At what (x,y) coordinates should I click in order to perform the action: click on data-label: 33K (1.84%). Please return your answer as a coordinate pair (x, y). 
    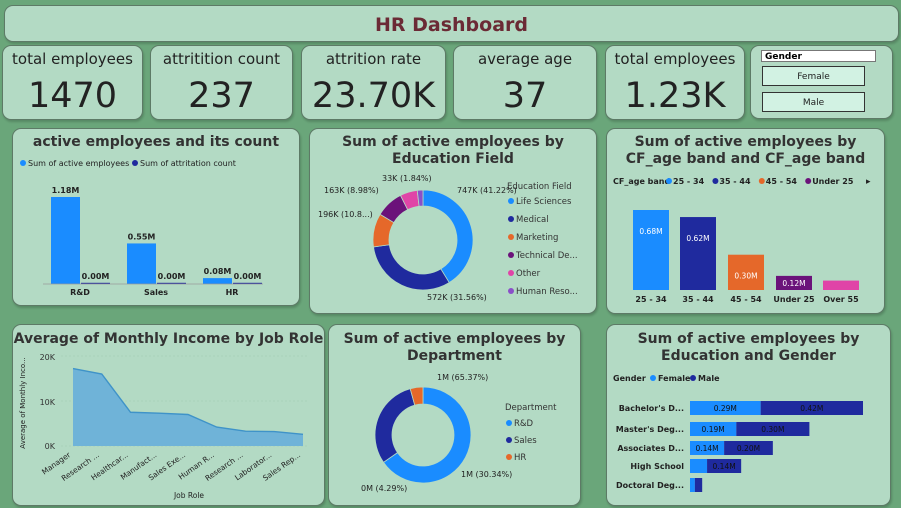
    Looking at the image, I should click on (407, 178).